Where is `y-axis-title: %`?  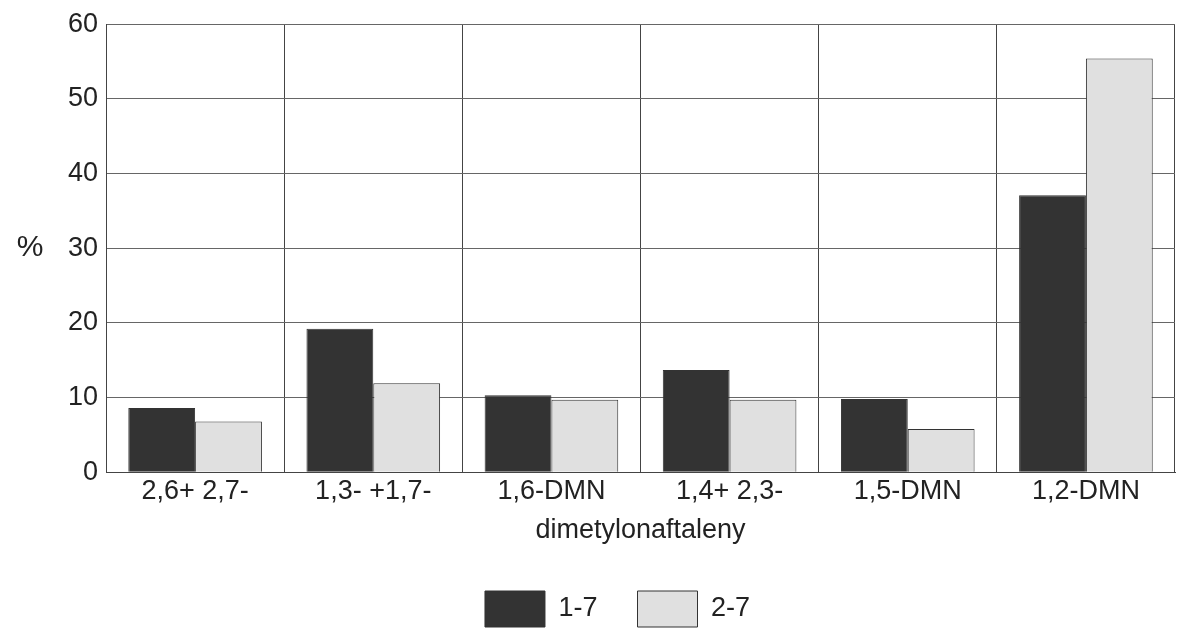 y-axis-title: % is located at coordinates (30, 246).